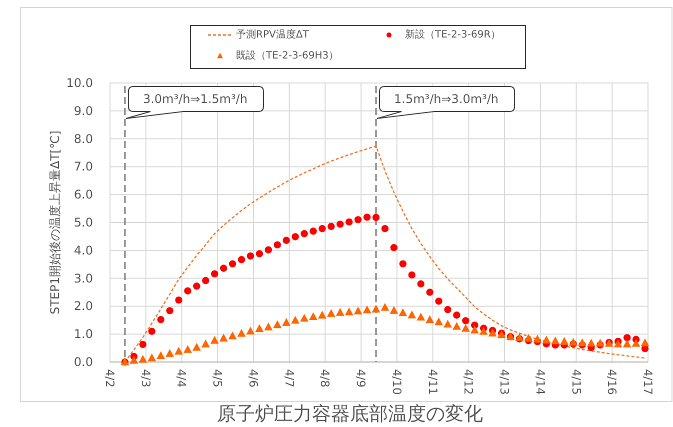  Describe the element at coordinates (453, 34) in the screenshot. I see `legend-label: 新設（TE-2-3-69R）` at that location.